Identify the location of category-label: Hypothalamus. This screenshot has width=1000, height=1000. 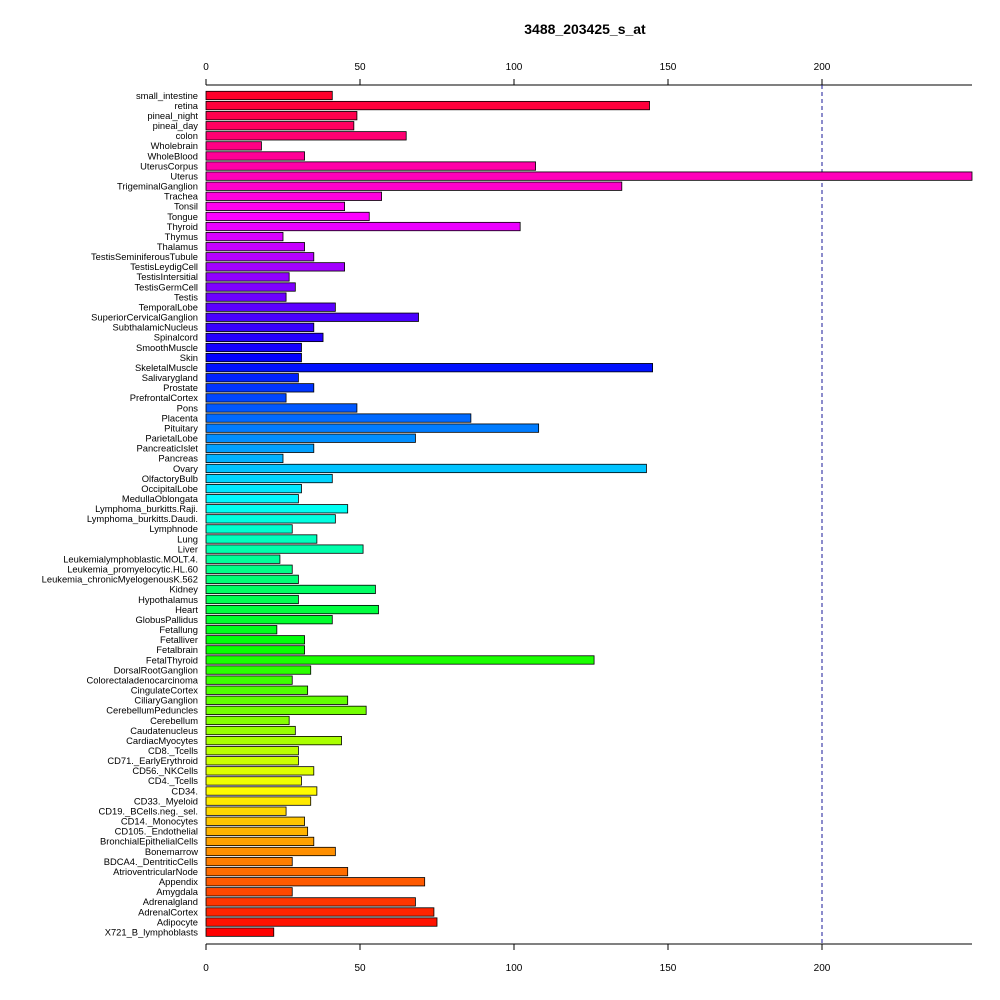
(168, 599).